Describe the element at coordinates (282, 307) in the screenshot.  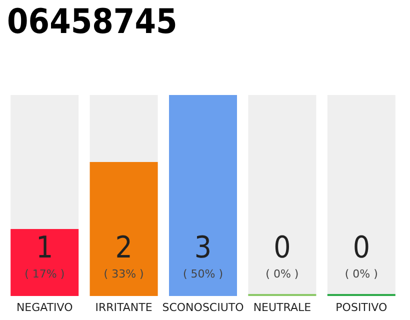
I see `x-tick-label: NEUTRALE` at that location.